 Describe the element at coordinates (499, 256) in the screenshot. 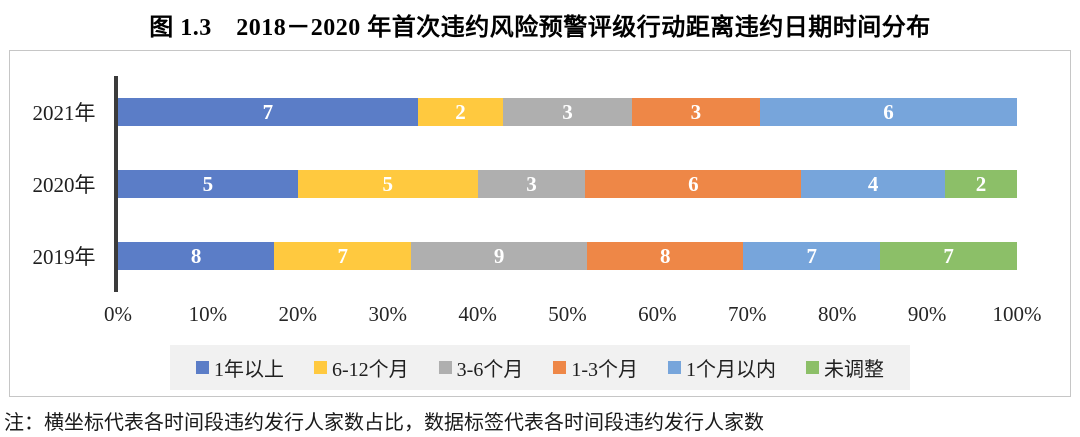

I see `bar-segment-3-6个月: 9` at that location.